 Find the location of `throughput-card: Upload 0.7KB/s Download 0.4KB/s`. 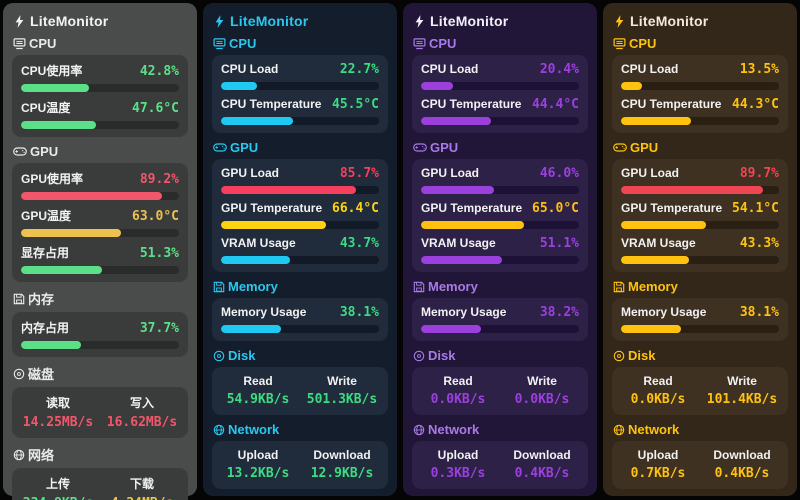

throughput-card: Upload 0.7KB/s Download 0.4KB/s is located at coordinates (700, 465).